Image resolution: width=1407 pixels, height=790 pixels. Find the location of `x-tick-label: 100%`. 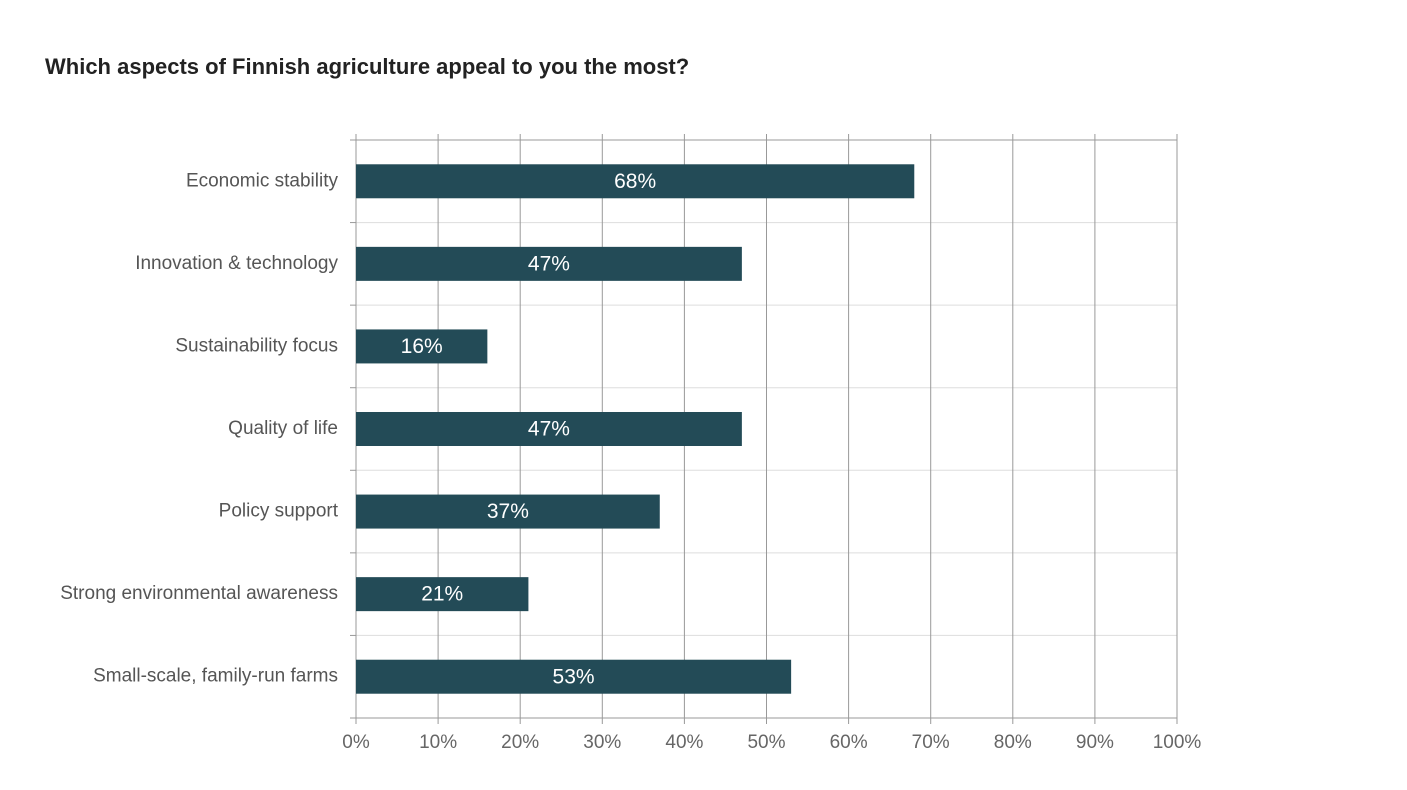

x-tick-label: 100% is located at coordinates (1177, 742).